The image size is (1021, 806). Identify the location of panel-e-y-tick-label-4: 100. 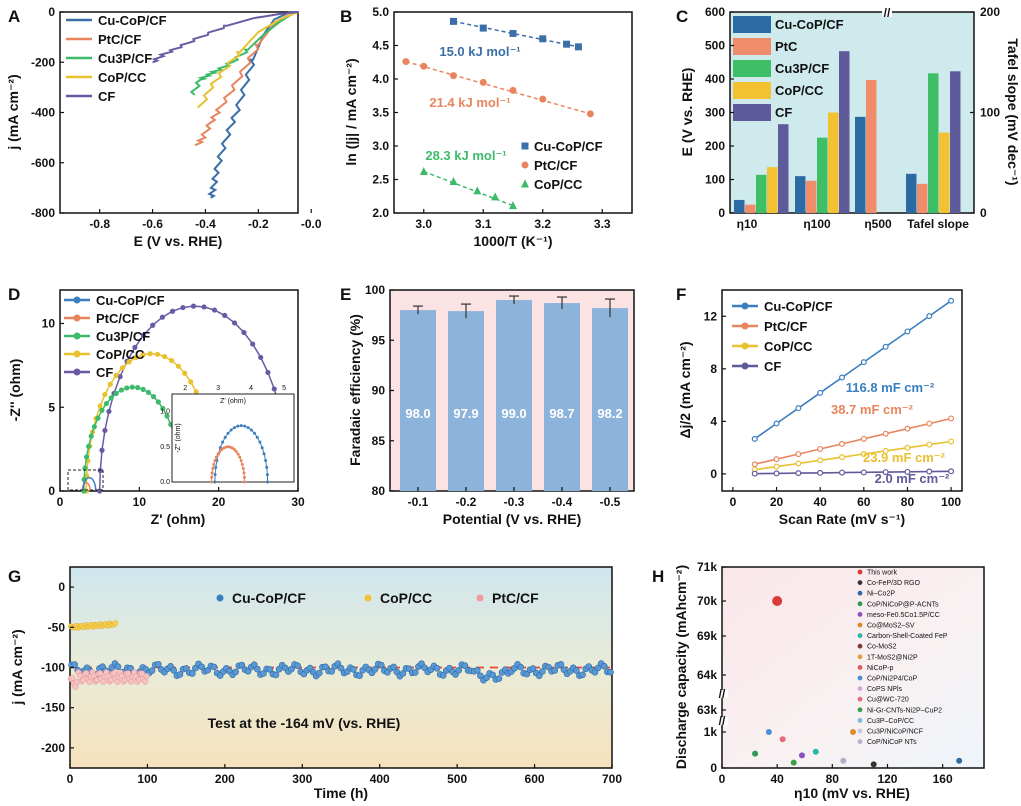
(375, 290).